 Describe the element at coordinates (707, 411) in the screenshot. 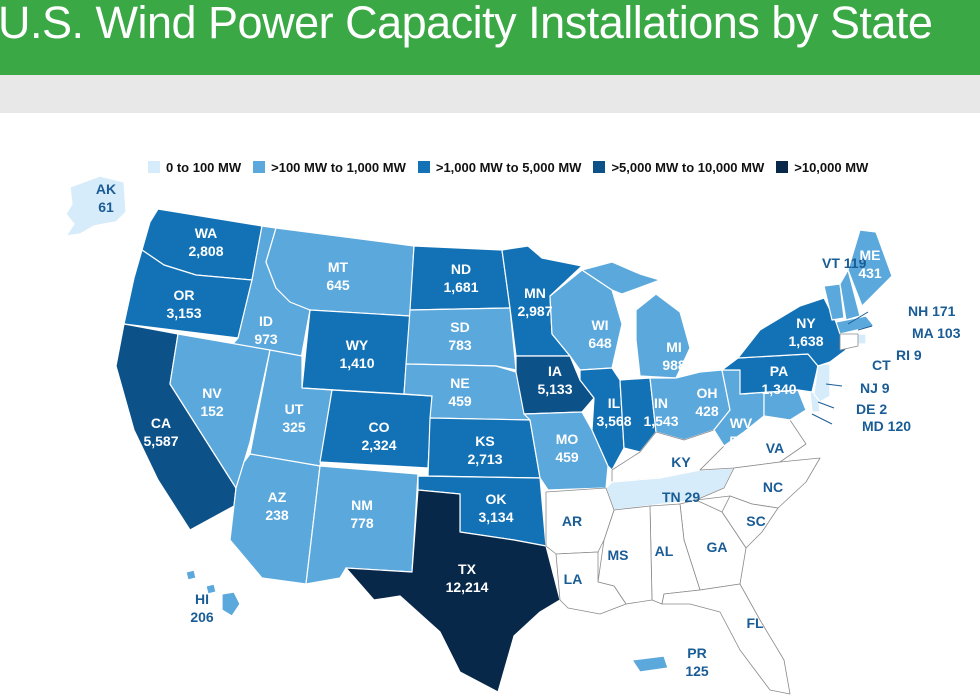

I see `state-value: 428` at that location.